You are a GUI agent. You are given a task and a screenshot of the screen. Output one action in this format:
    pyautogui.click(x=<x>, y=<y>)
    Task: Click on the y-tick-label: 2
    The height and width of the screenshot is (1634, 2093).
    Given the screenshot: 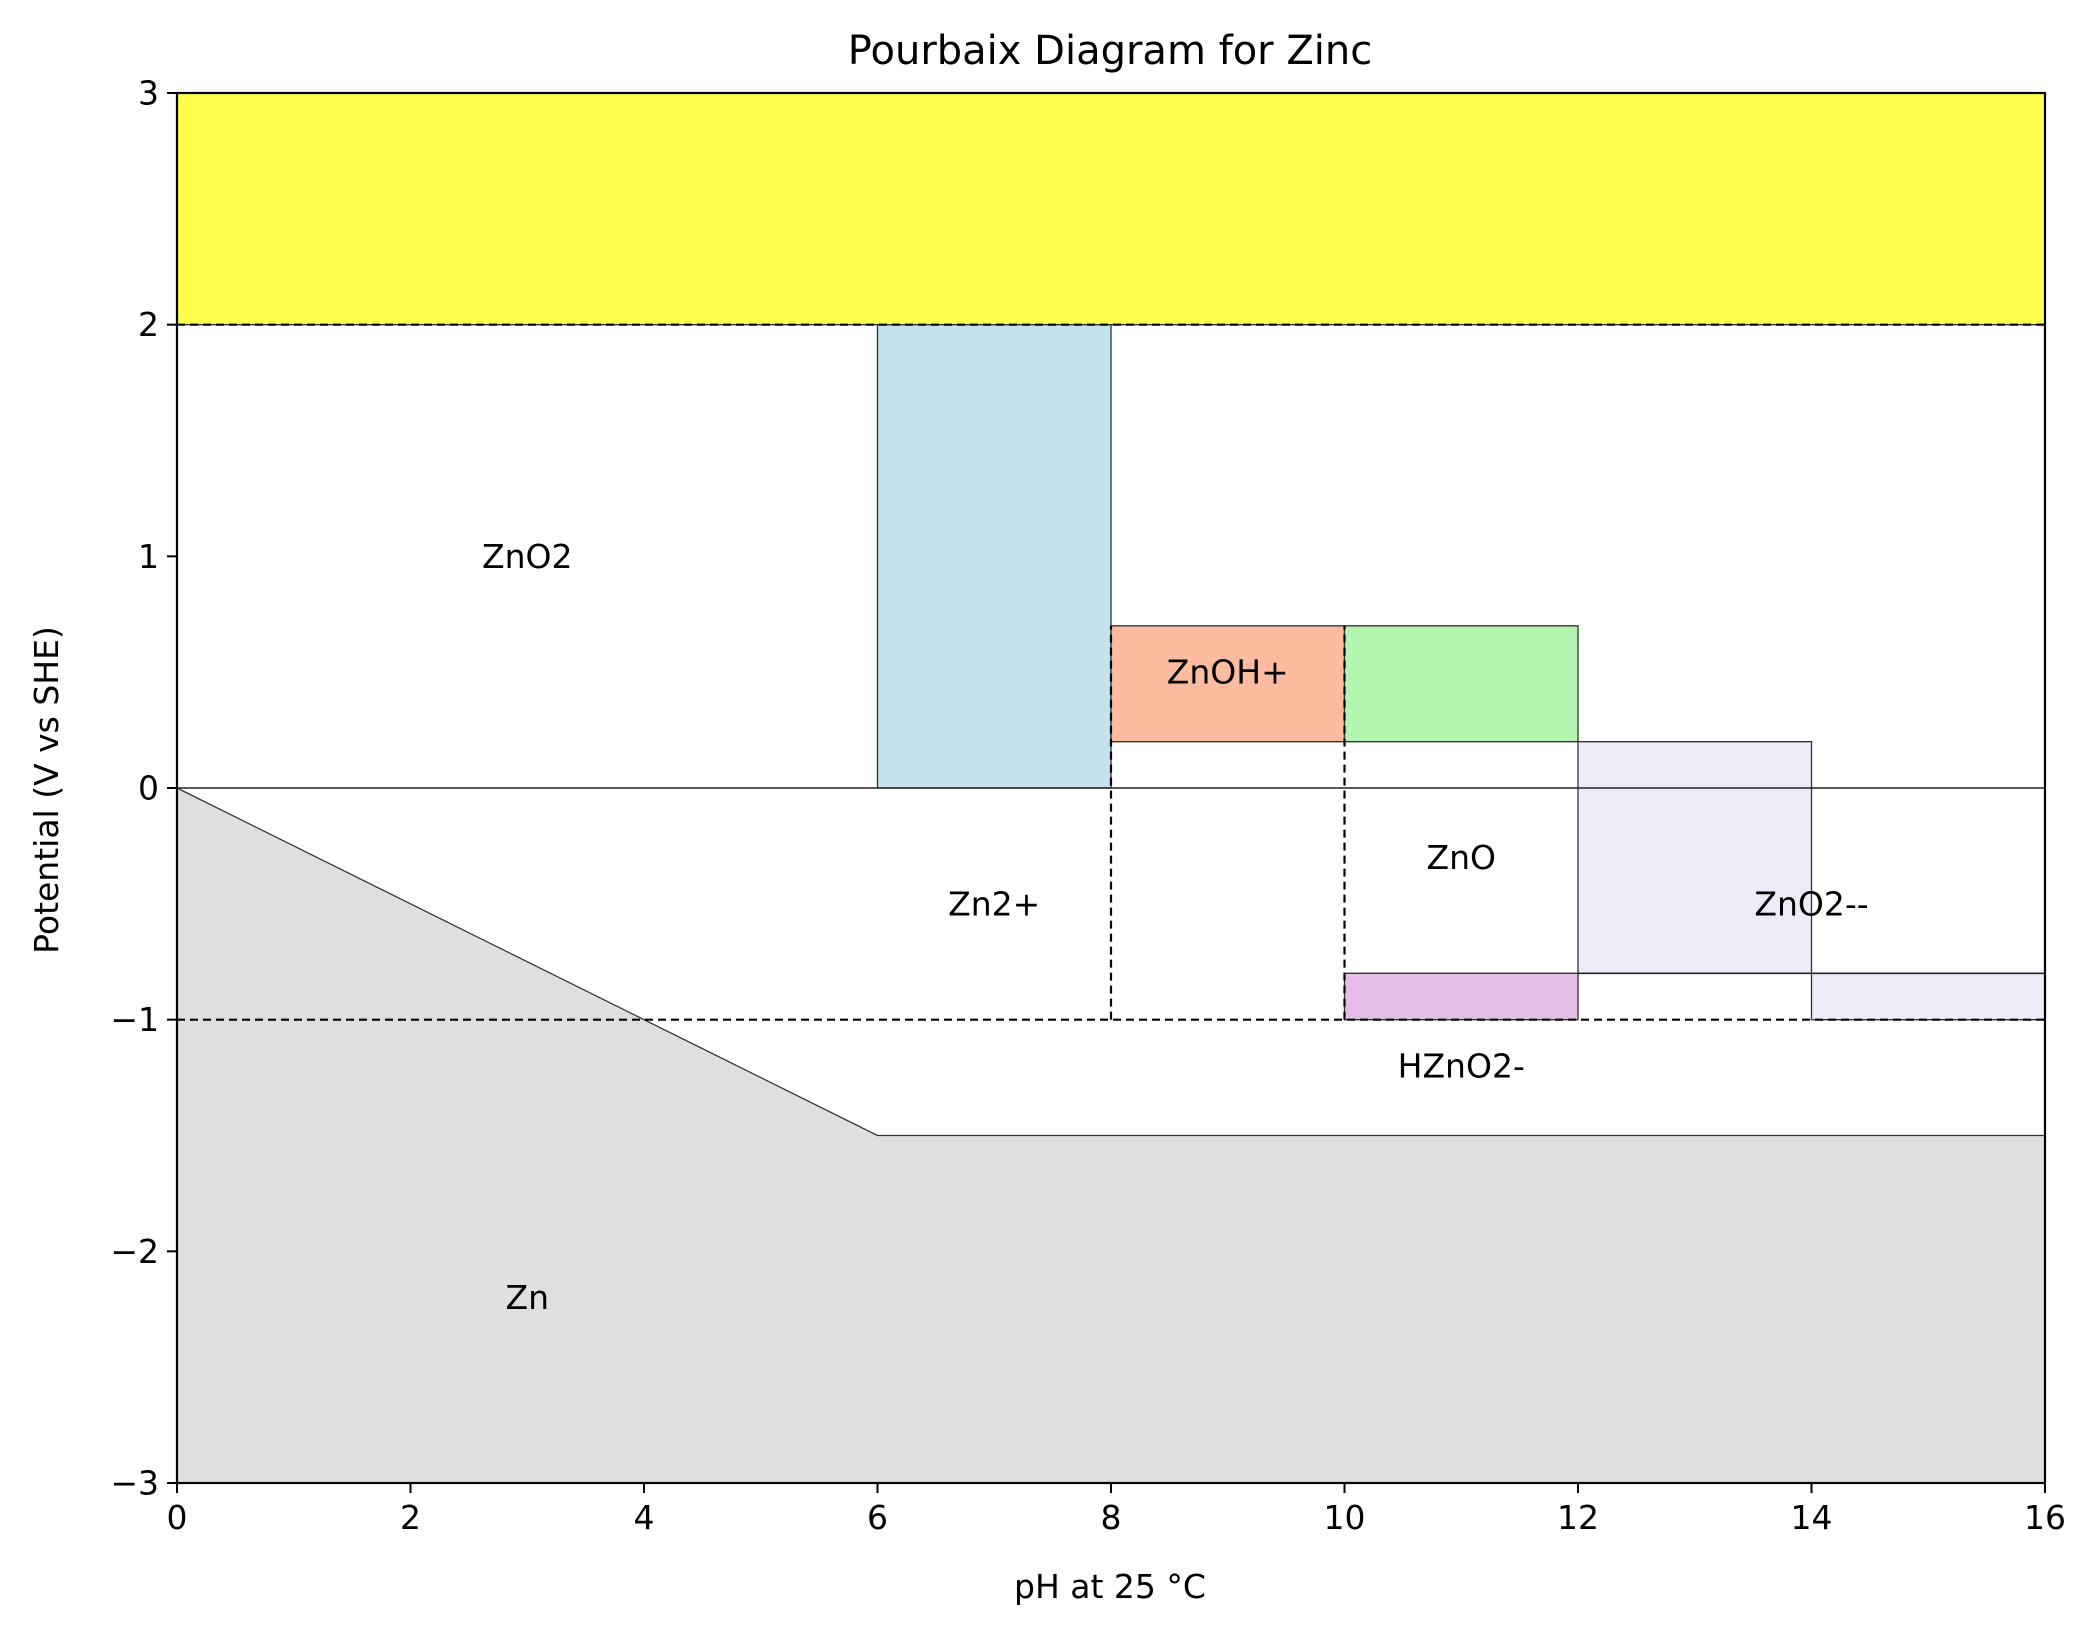 What is the action you would take?
    pyautogui.click(x=148, y=324)
    